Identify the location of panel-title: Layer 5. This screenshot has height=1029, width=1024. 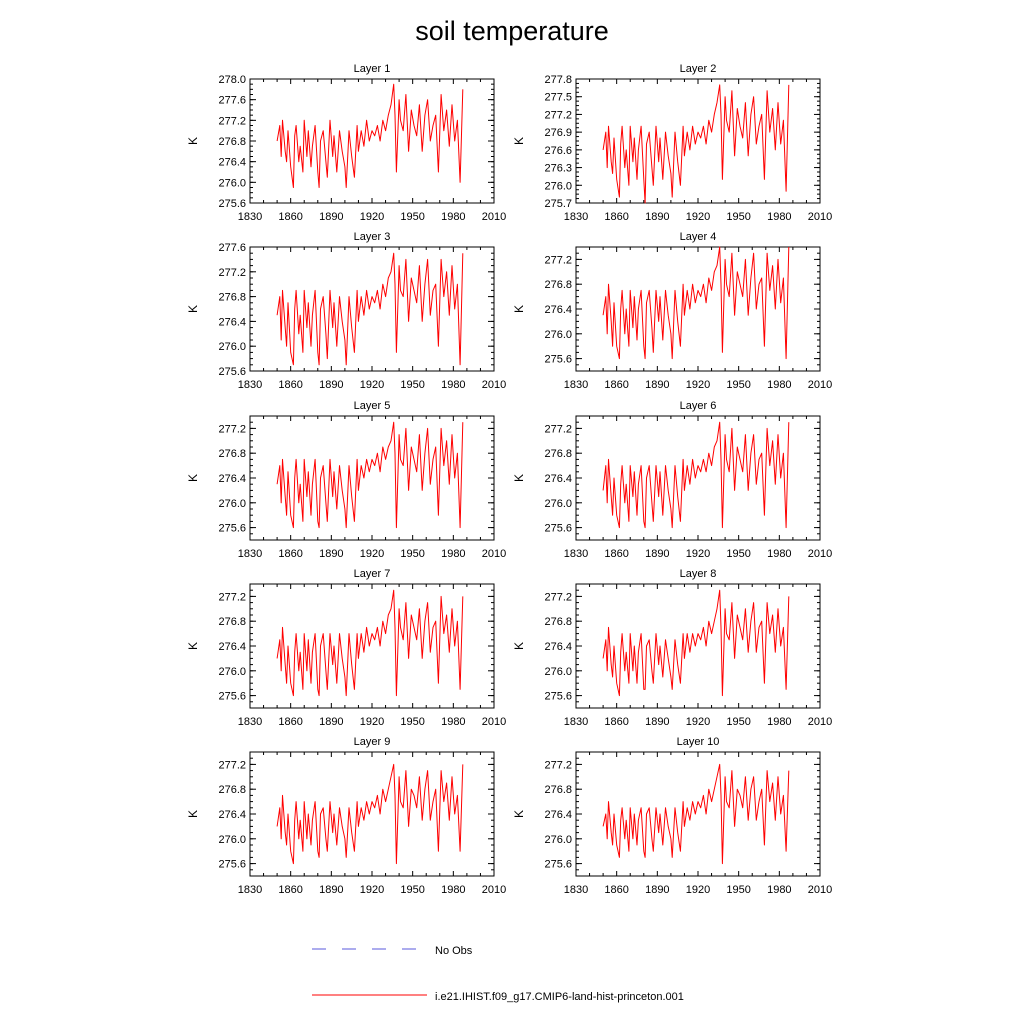
(372, 406).